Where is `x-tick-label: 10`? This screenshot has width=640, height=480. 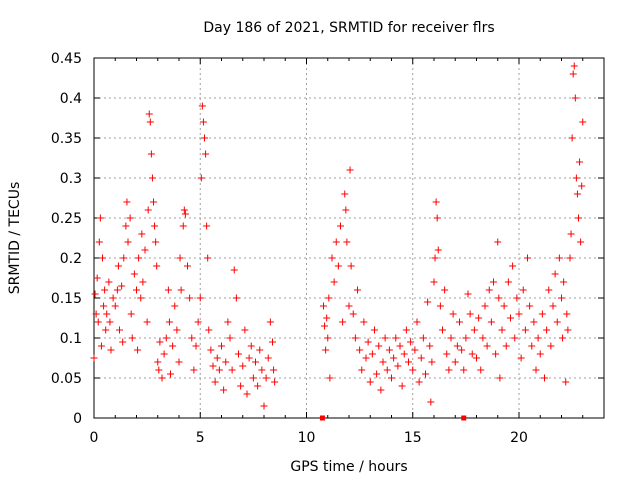 x-tick-label: 10 is located at coordinates (307, 438).